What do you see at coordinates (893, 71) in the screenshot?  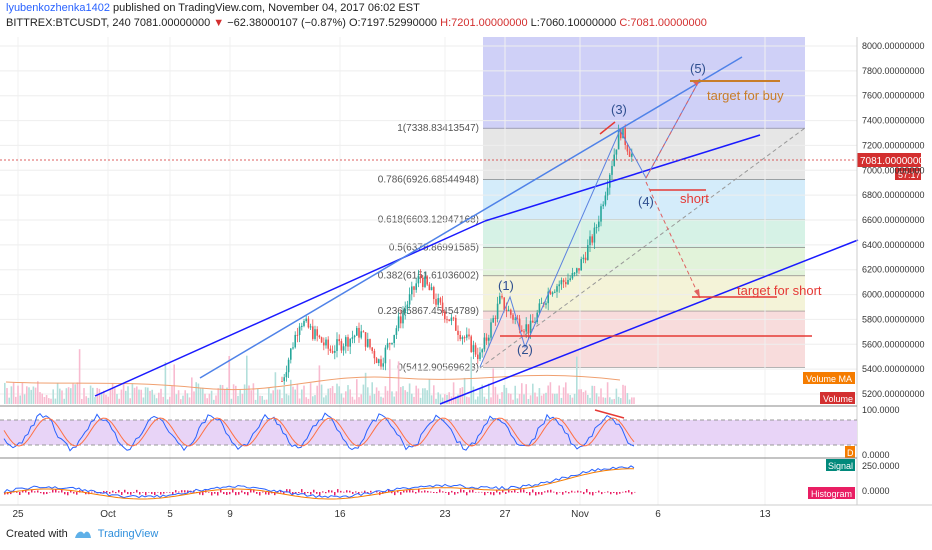 I see `y-tick-label: 7800.00000000` at bounding box center [893, 71].